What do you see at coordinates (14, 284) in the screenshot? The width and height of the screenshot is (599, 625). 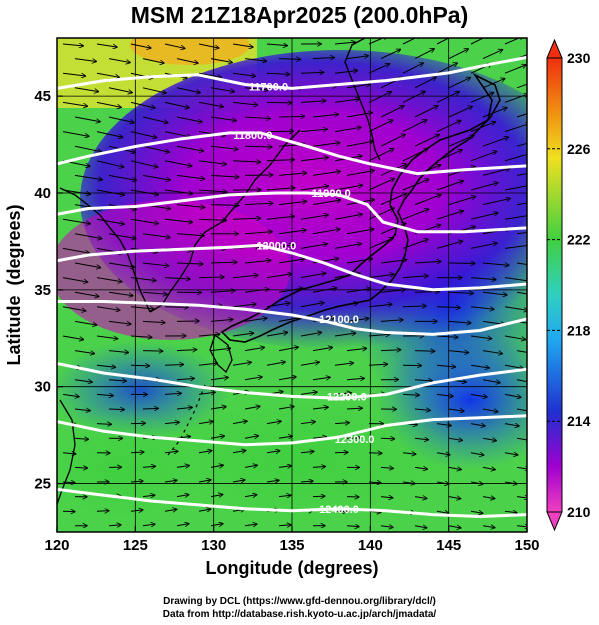 I see `y-axis-title: Latitude (degrees)` at bounding box center [14, 284].